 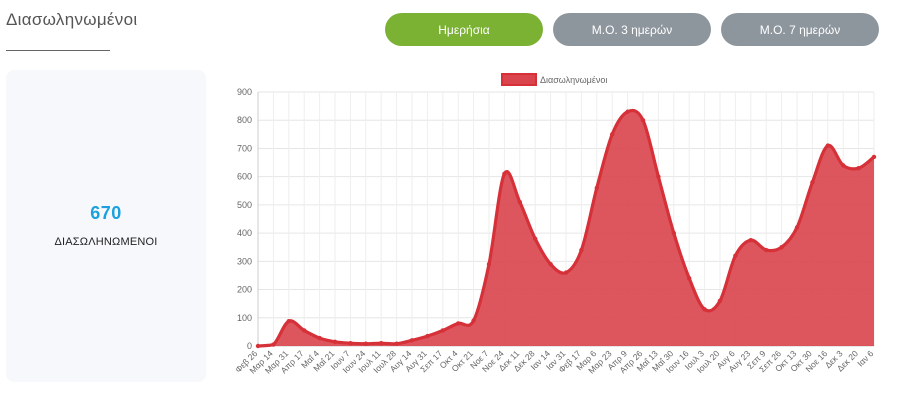 I want to click on y-tick-label: 100, so click(x=244, y=318).